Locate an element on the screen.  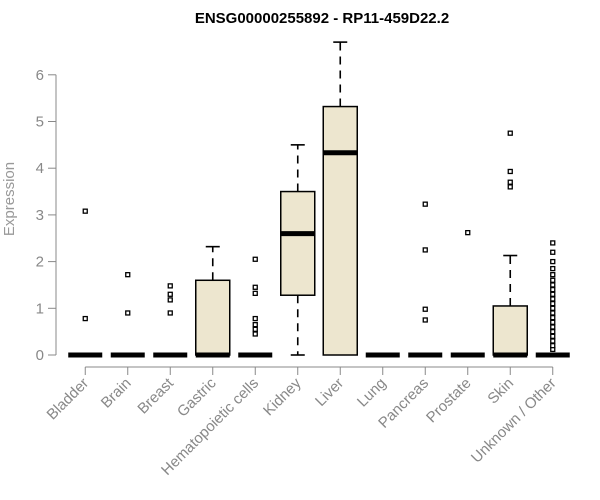
y-tick-label: 3 is located at coordinates (40, 215).